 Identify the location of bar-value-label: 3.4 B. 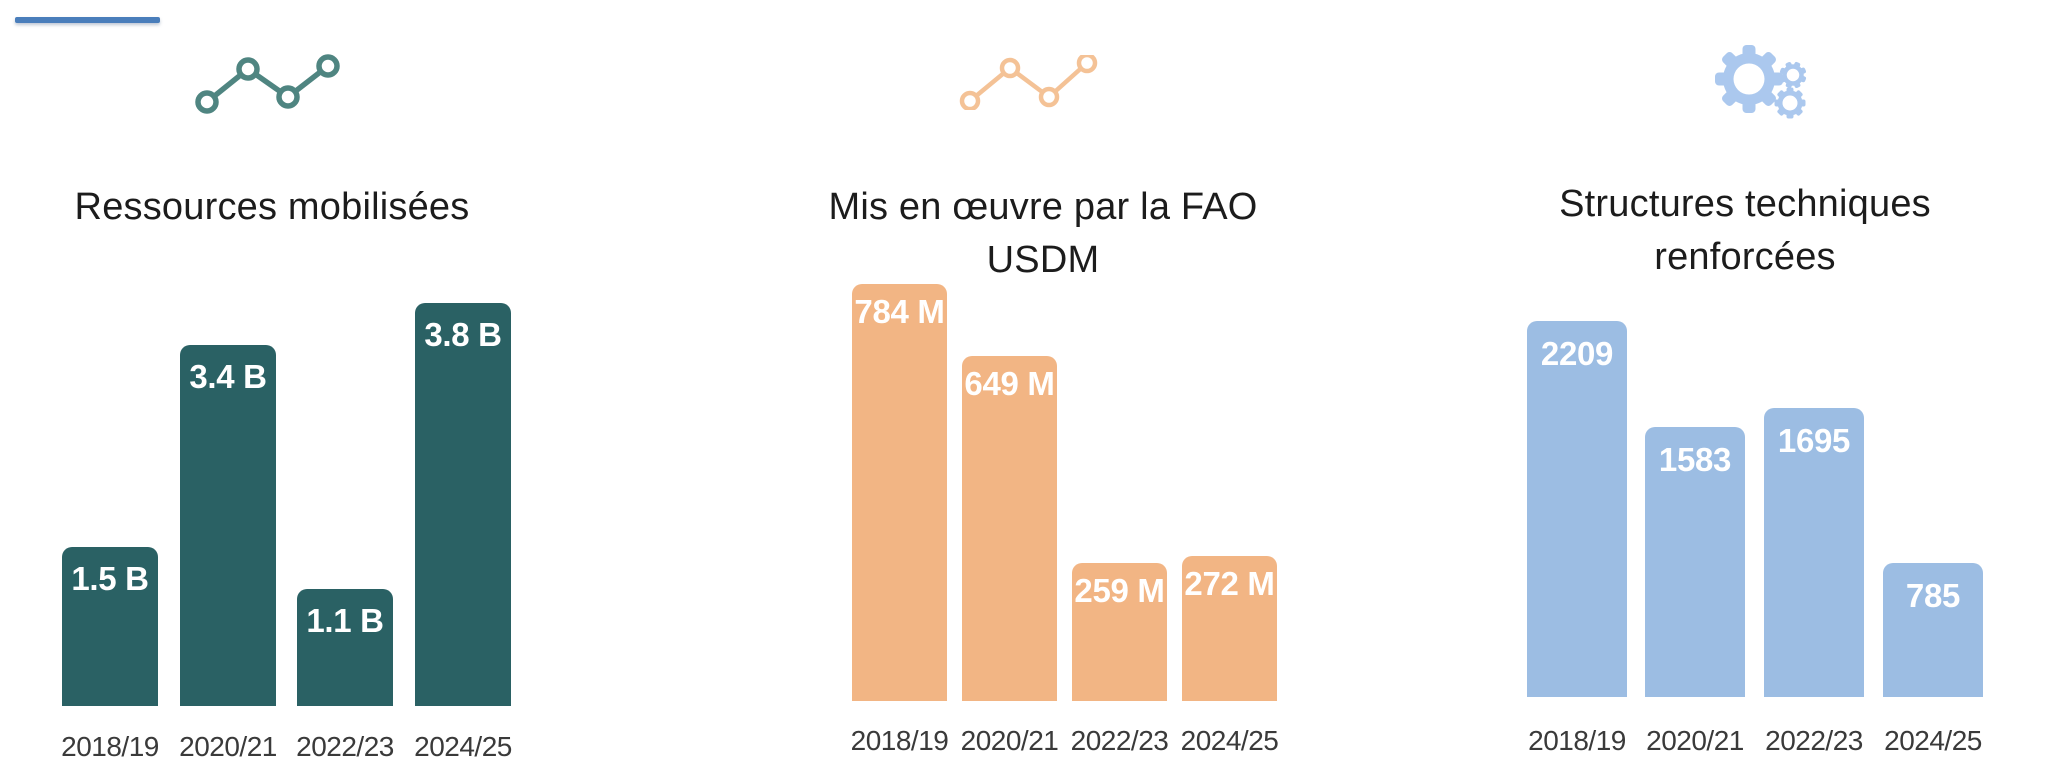
(228, 376).